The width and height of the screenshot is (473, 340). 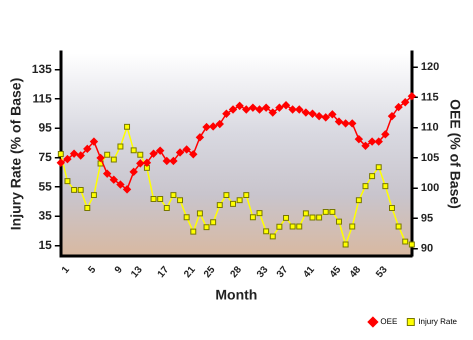 I want to click on y-tick-label: 135, so click(x=42, y=69).